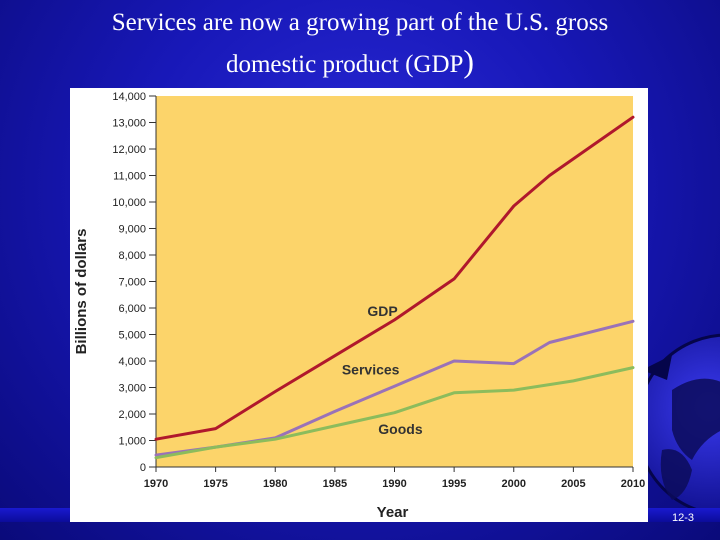 The height and width of the screenshot is (540, 720). I want to click on slide-number: 12-3, so click(683, 518).